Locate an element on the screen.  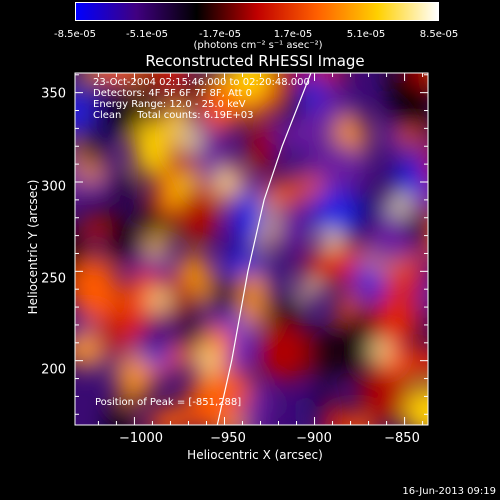
colorbar-tick: -1.7e-05 is located at coordinates (220, 34).